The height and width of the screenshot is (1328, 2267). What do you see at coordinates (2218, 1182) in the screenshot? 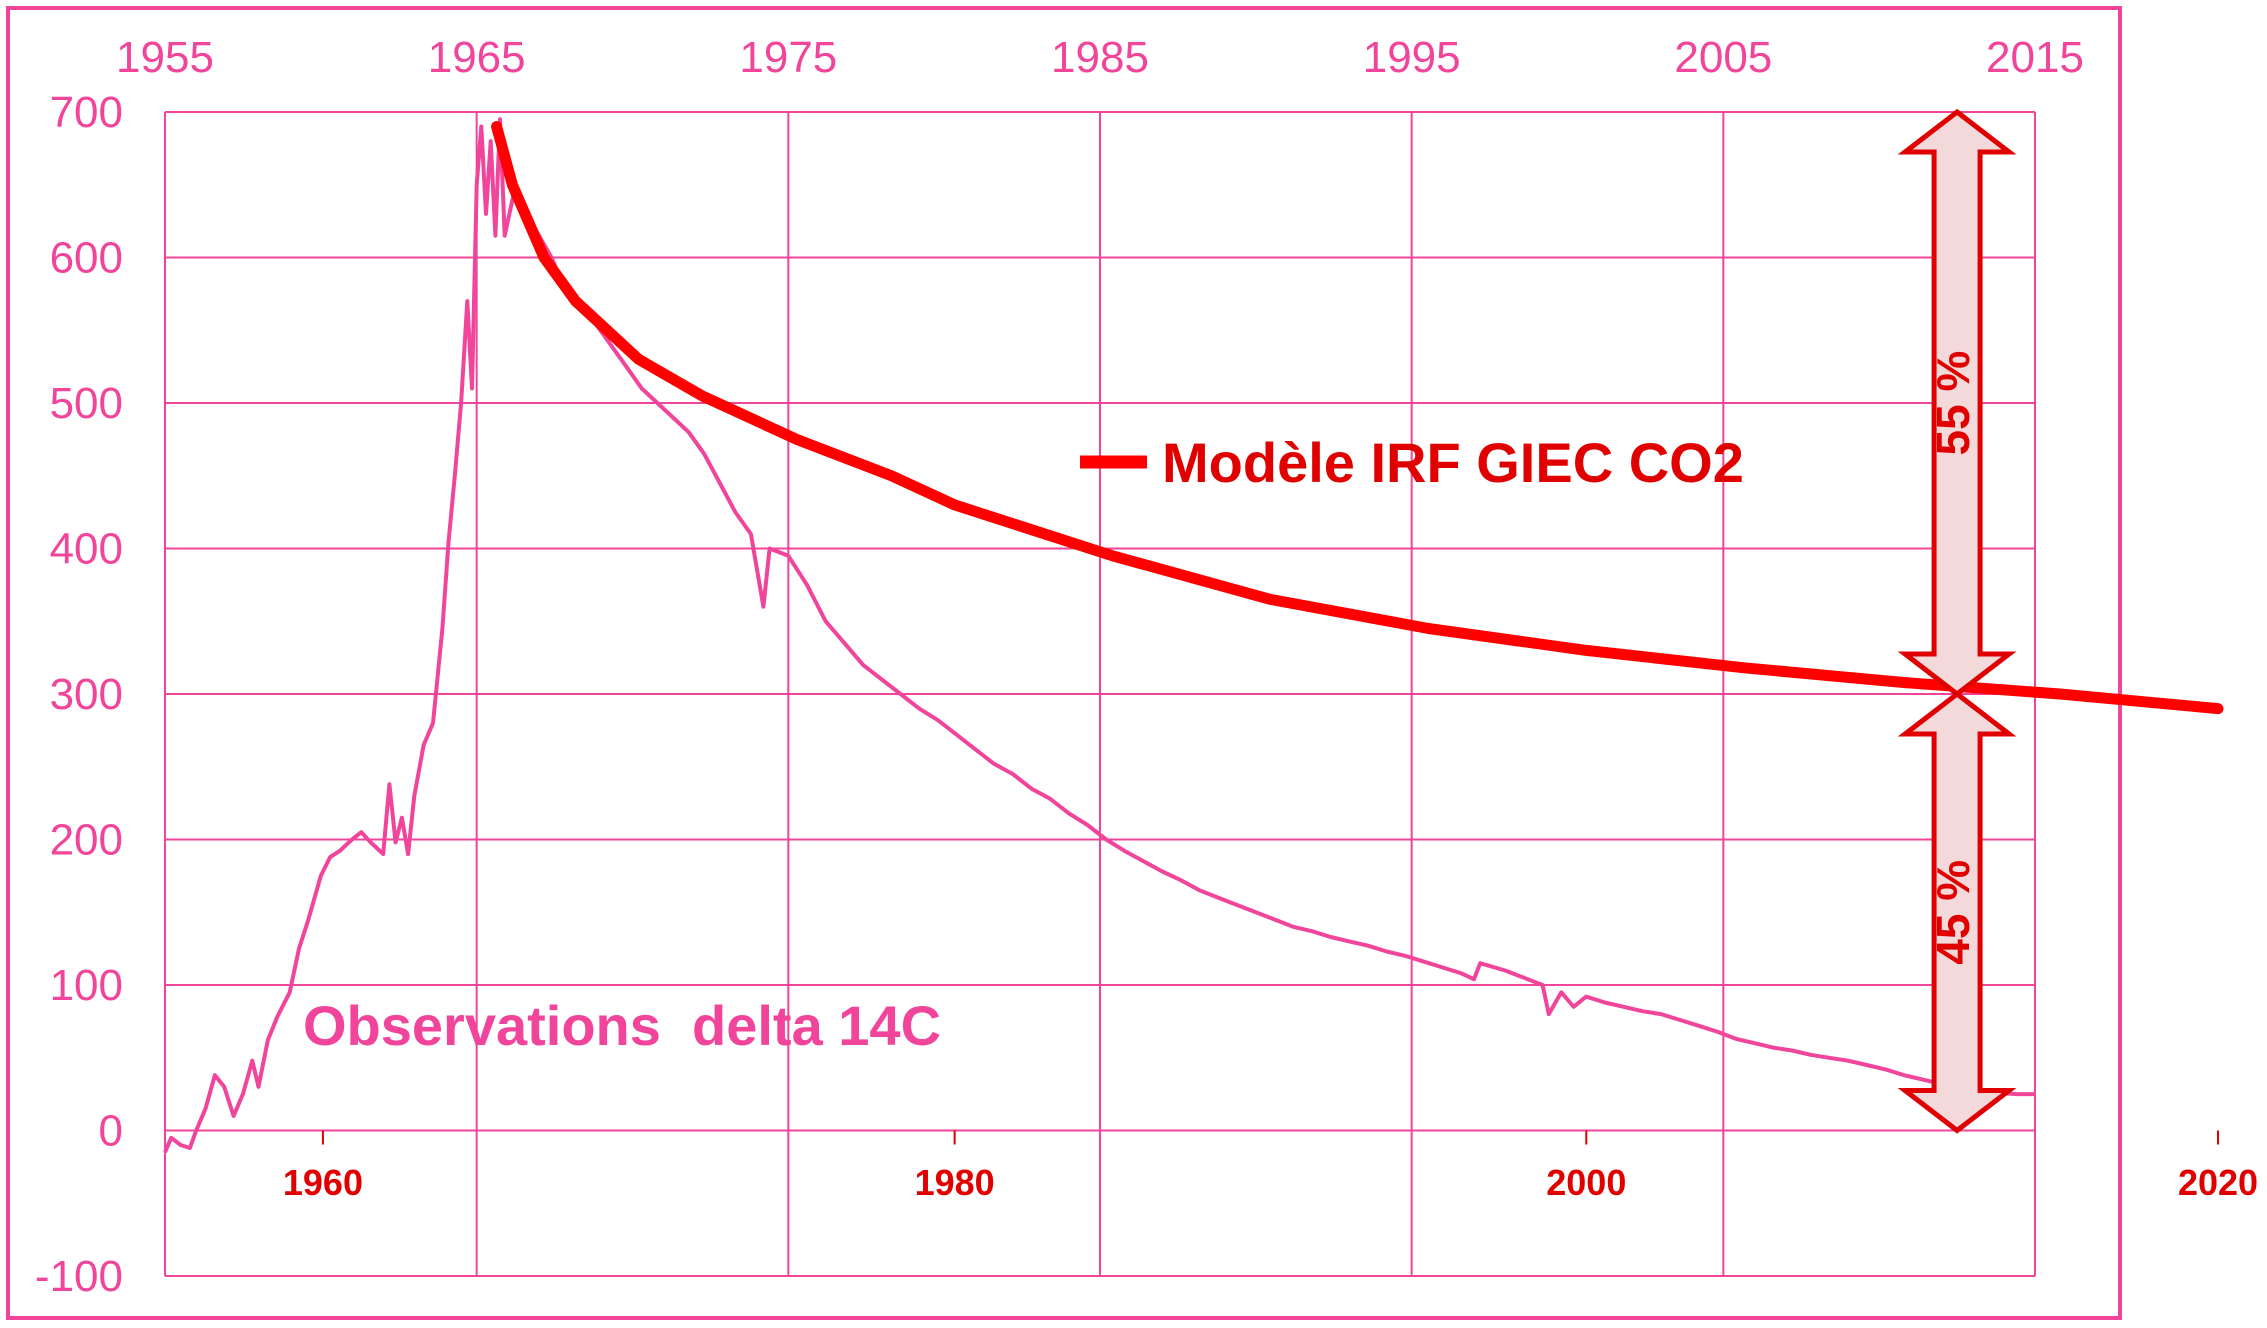
I see `bottom-tick-label: 2020` at bounding box center [2218, 1182].